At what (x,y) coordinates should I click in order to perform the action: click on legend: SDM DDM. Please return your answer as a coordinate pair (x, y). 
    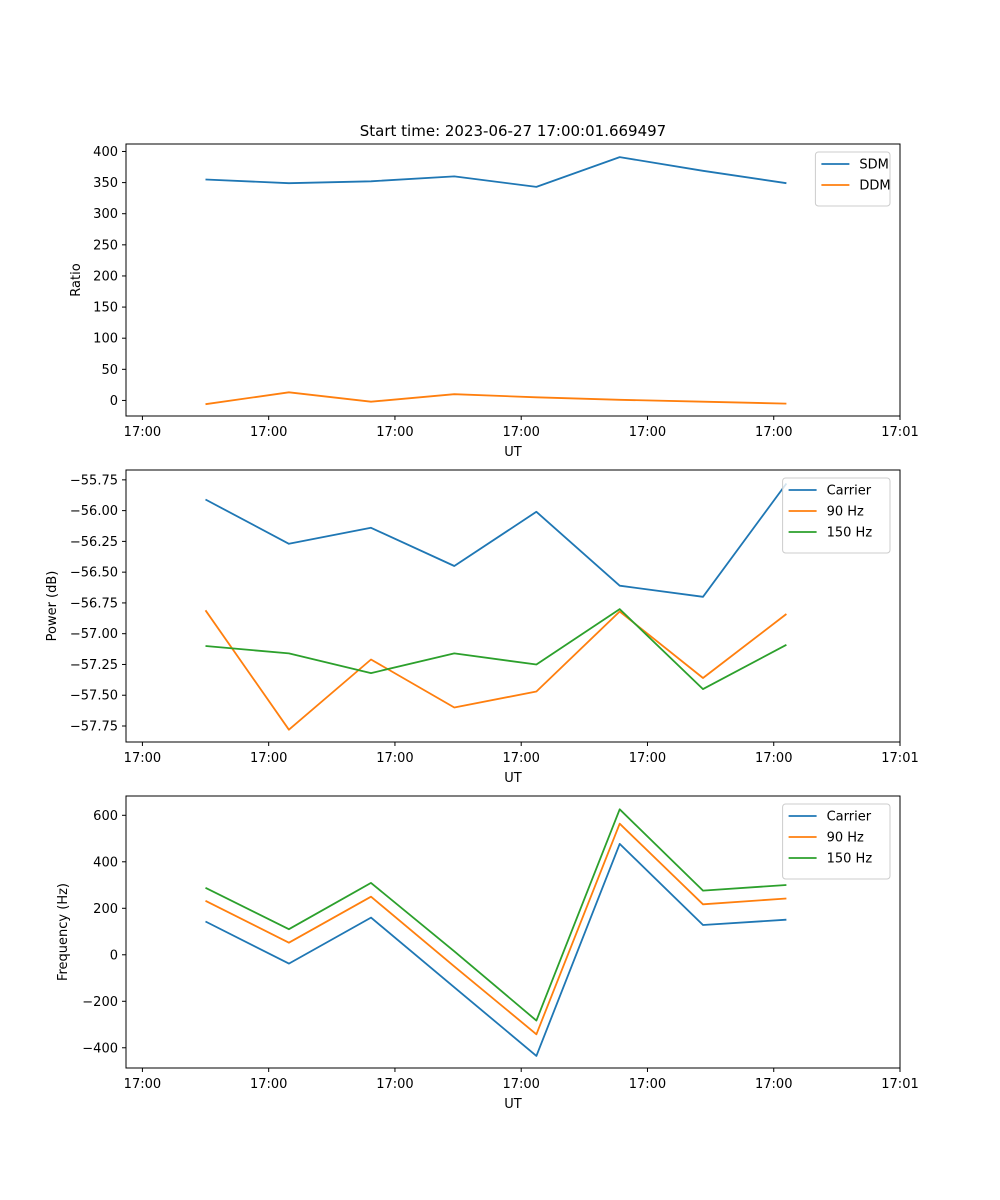
    Looking at the image, I should click on (852, 179).